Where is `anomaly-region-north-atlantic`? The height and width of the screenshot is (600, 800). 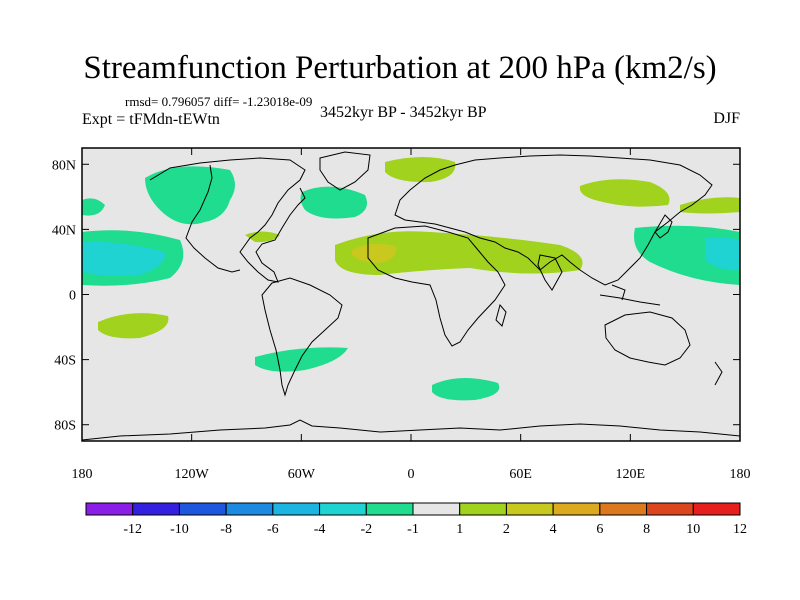
anomaly-region-north-atlantic is located at coordinates (334, 202).